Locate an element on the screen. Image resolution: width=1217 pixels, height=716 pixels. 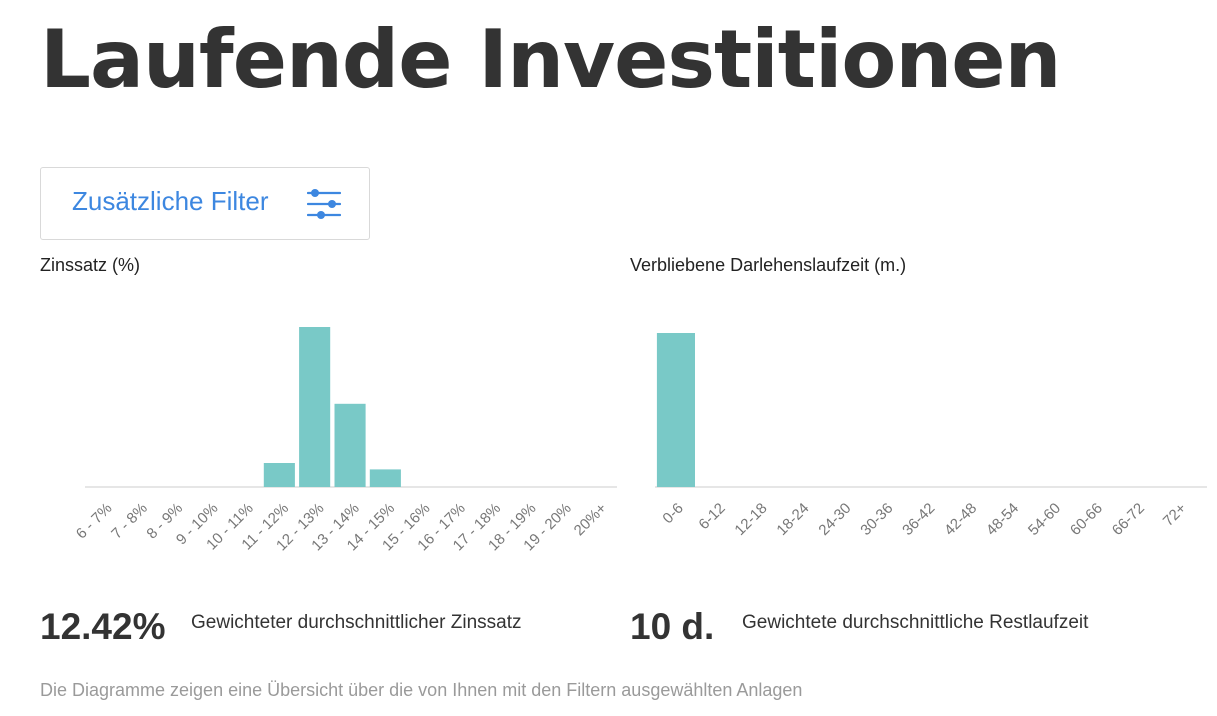
interest-chart-title: Zinssatz (%) is located at coordinates (90, 265).